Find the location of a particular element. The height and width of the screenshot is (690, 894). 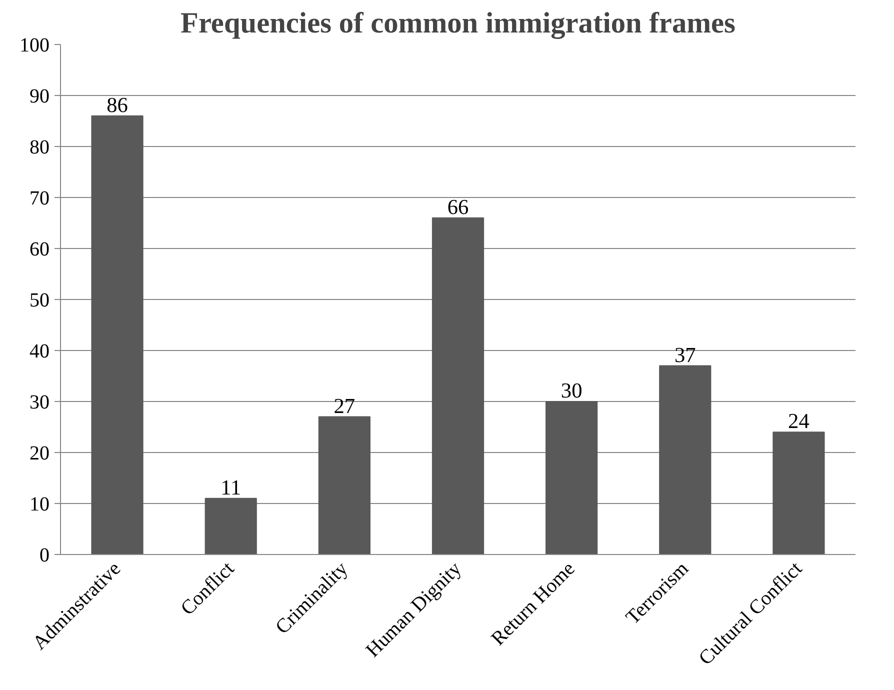

y-tick-label: 70 is located at coordinates (40, 199).